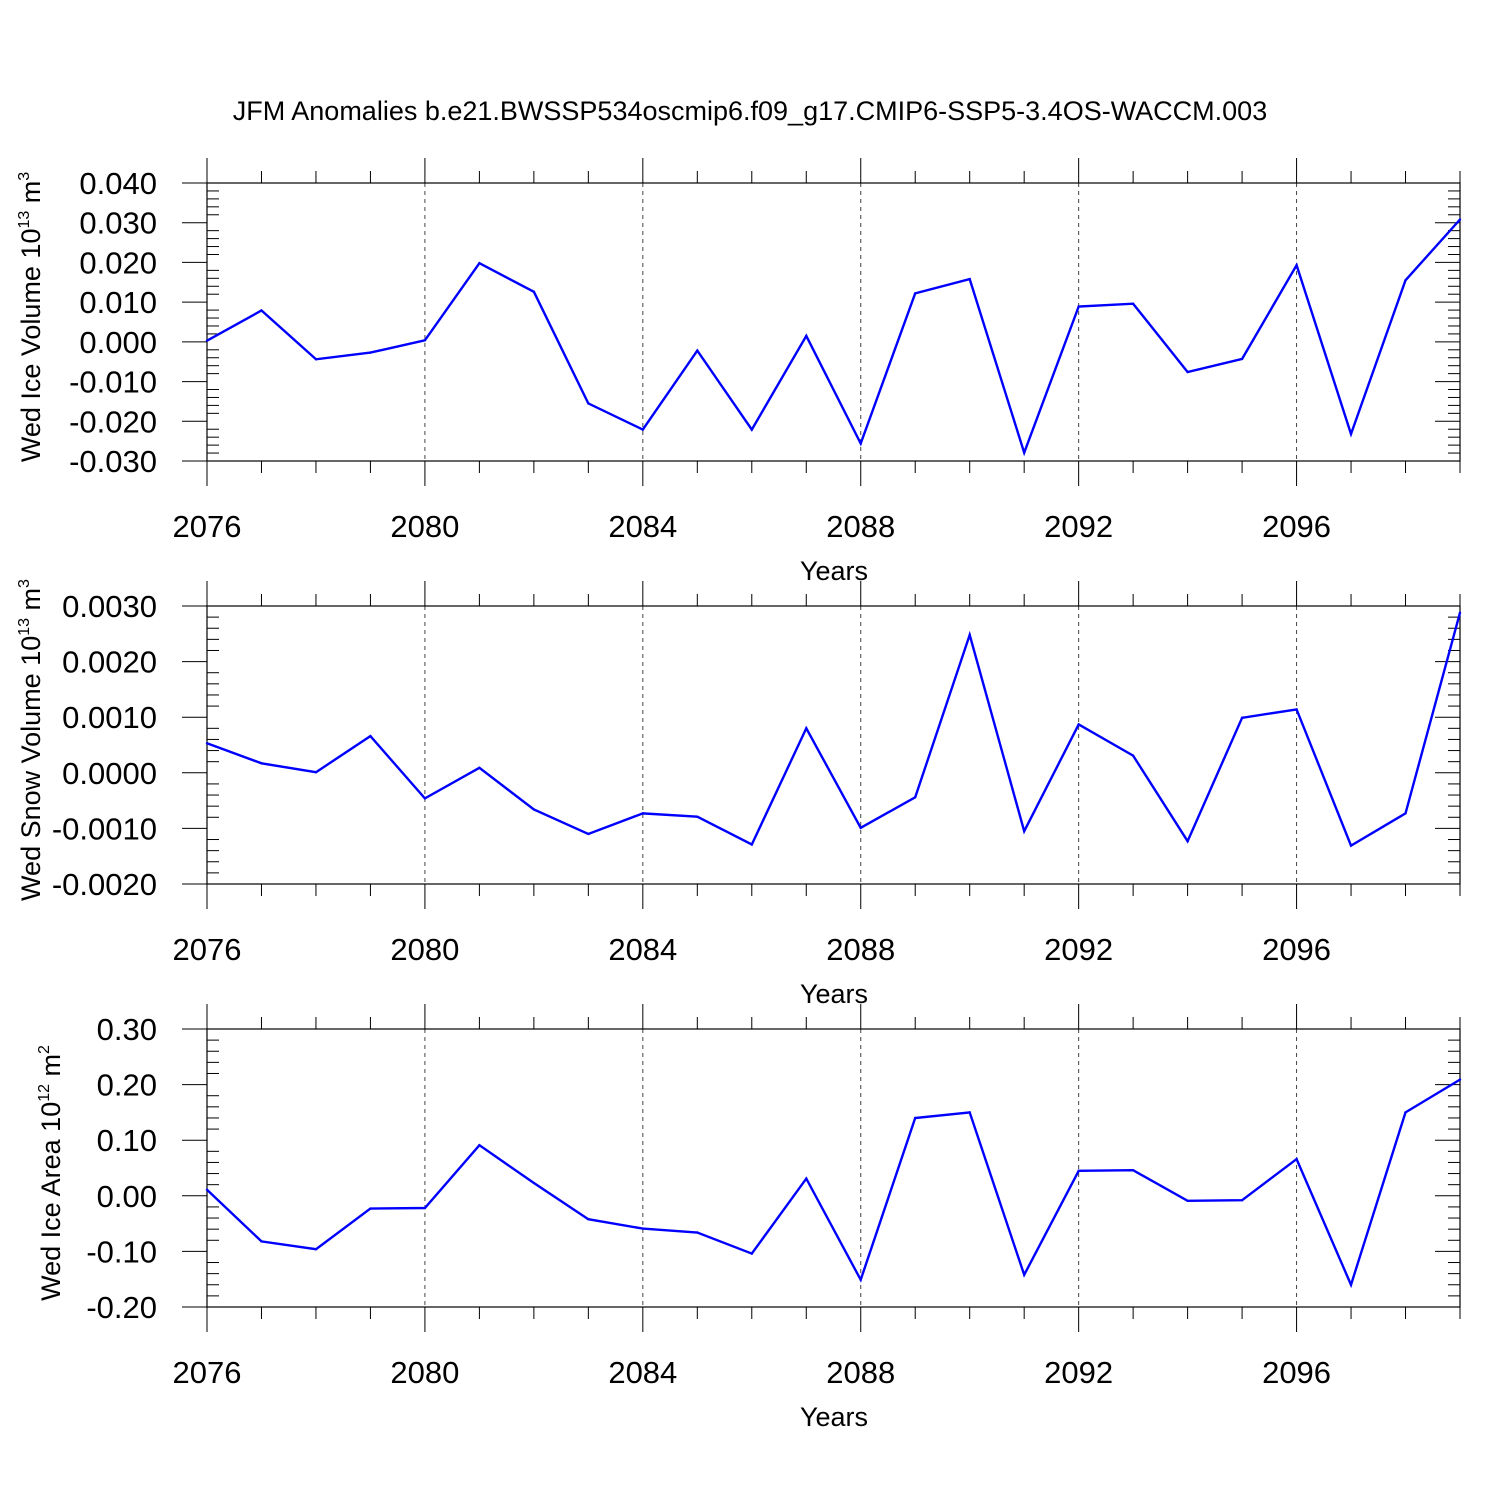 This screenshot has width=1500, height=1500. What do you see at coordinates (834, 730) in the screenshot?
I see `series-line-snow-volume` at bounding box center [834, 730].